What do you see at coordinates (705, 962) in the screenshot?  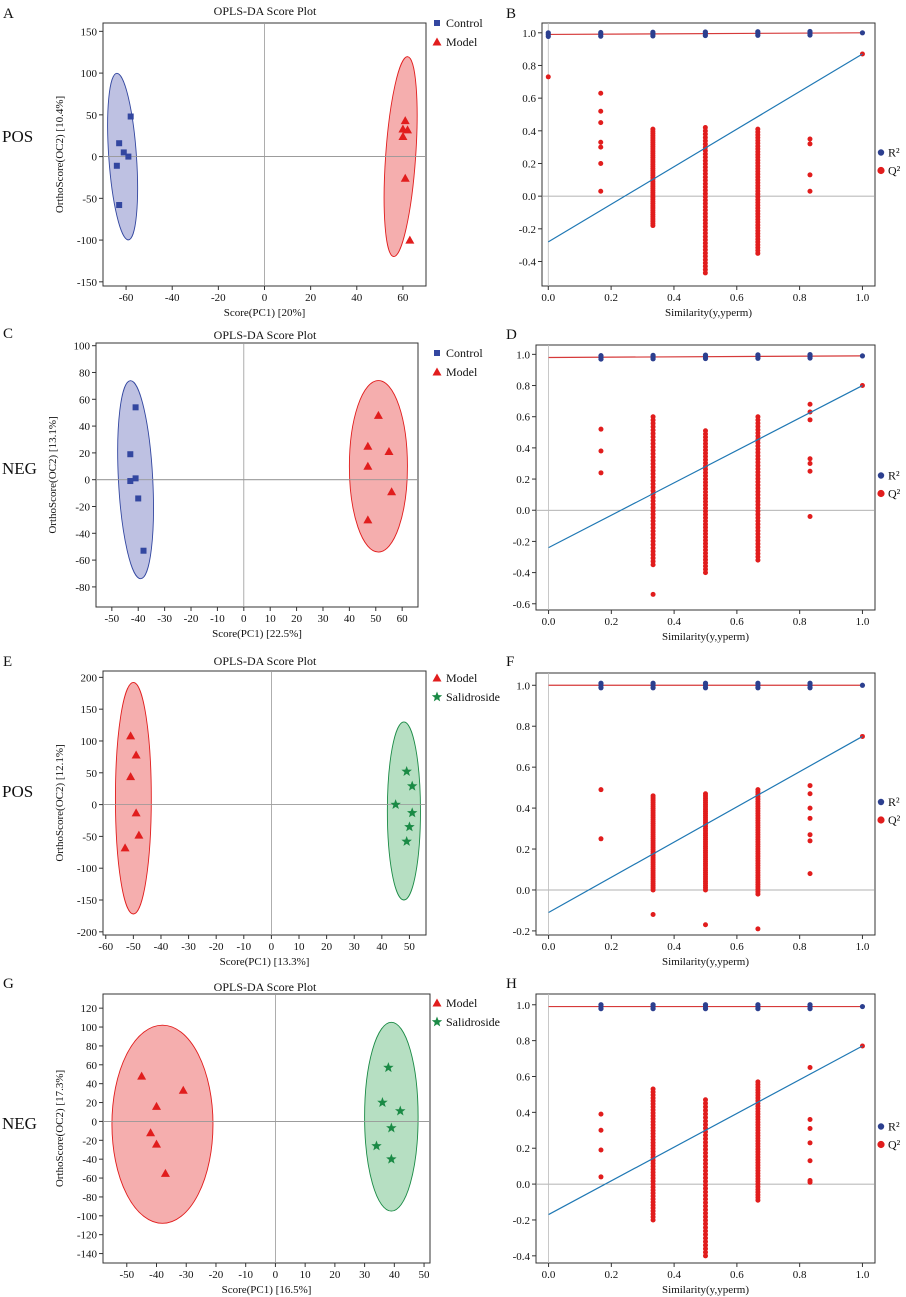 I see `x-axis-label-f: Similarity(y,yperm)` at bounding box center [705, 962].